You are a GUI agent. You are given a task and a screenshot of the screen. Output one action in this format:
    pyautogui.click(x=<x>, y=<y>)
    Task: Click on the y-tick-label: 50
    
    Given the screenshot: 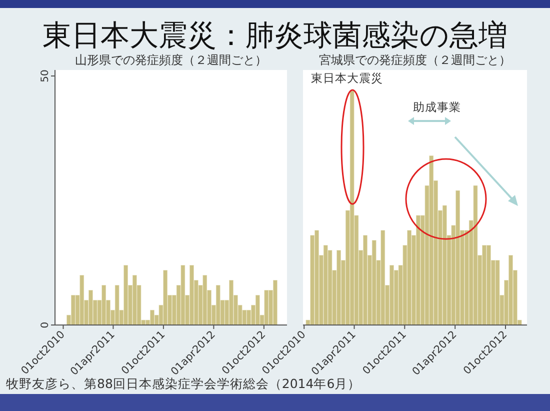 What is the action you would take?
    pyautogui.click(x=45, y=76)
    